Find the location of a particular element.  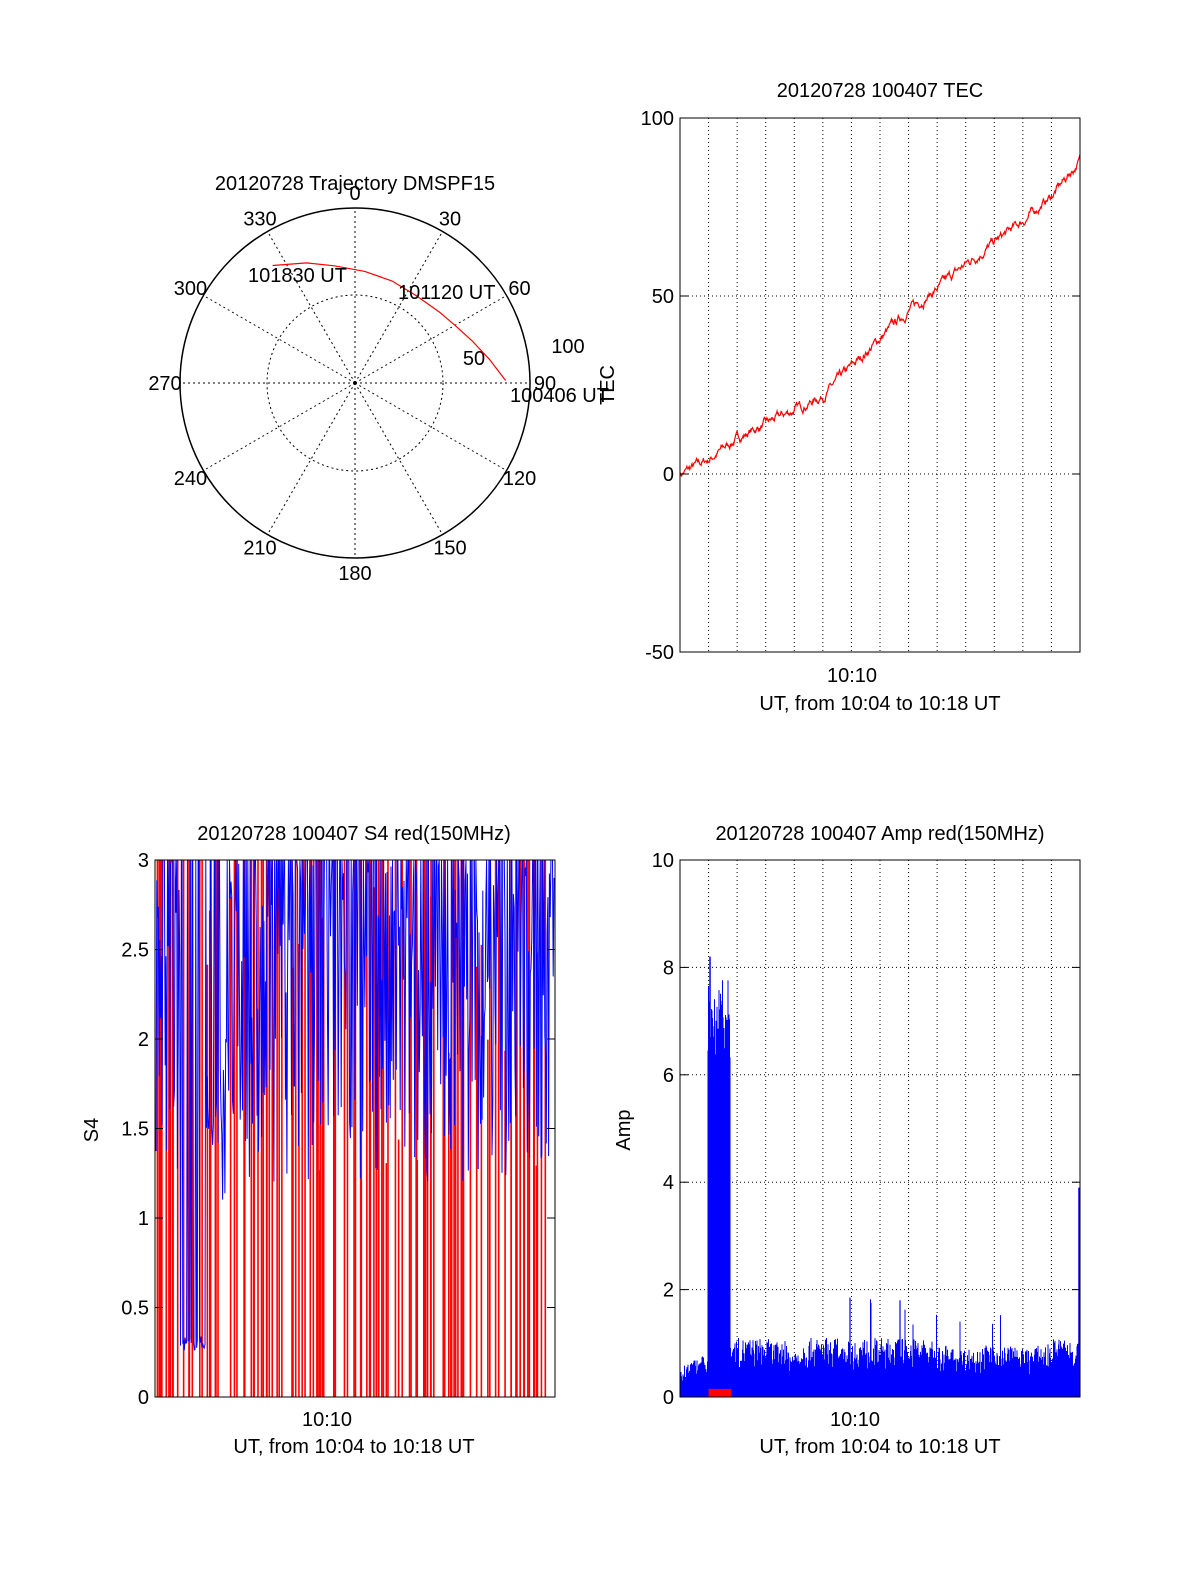

y-tick-label: 2.5 is located at coordinates (135, 951).